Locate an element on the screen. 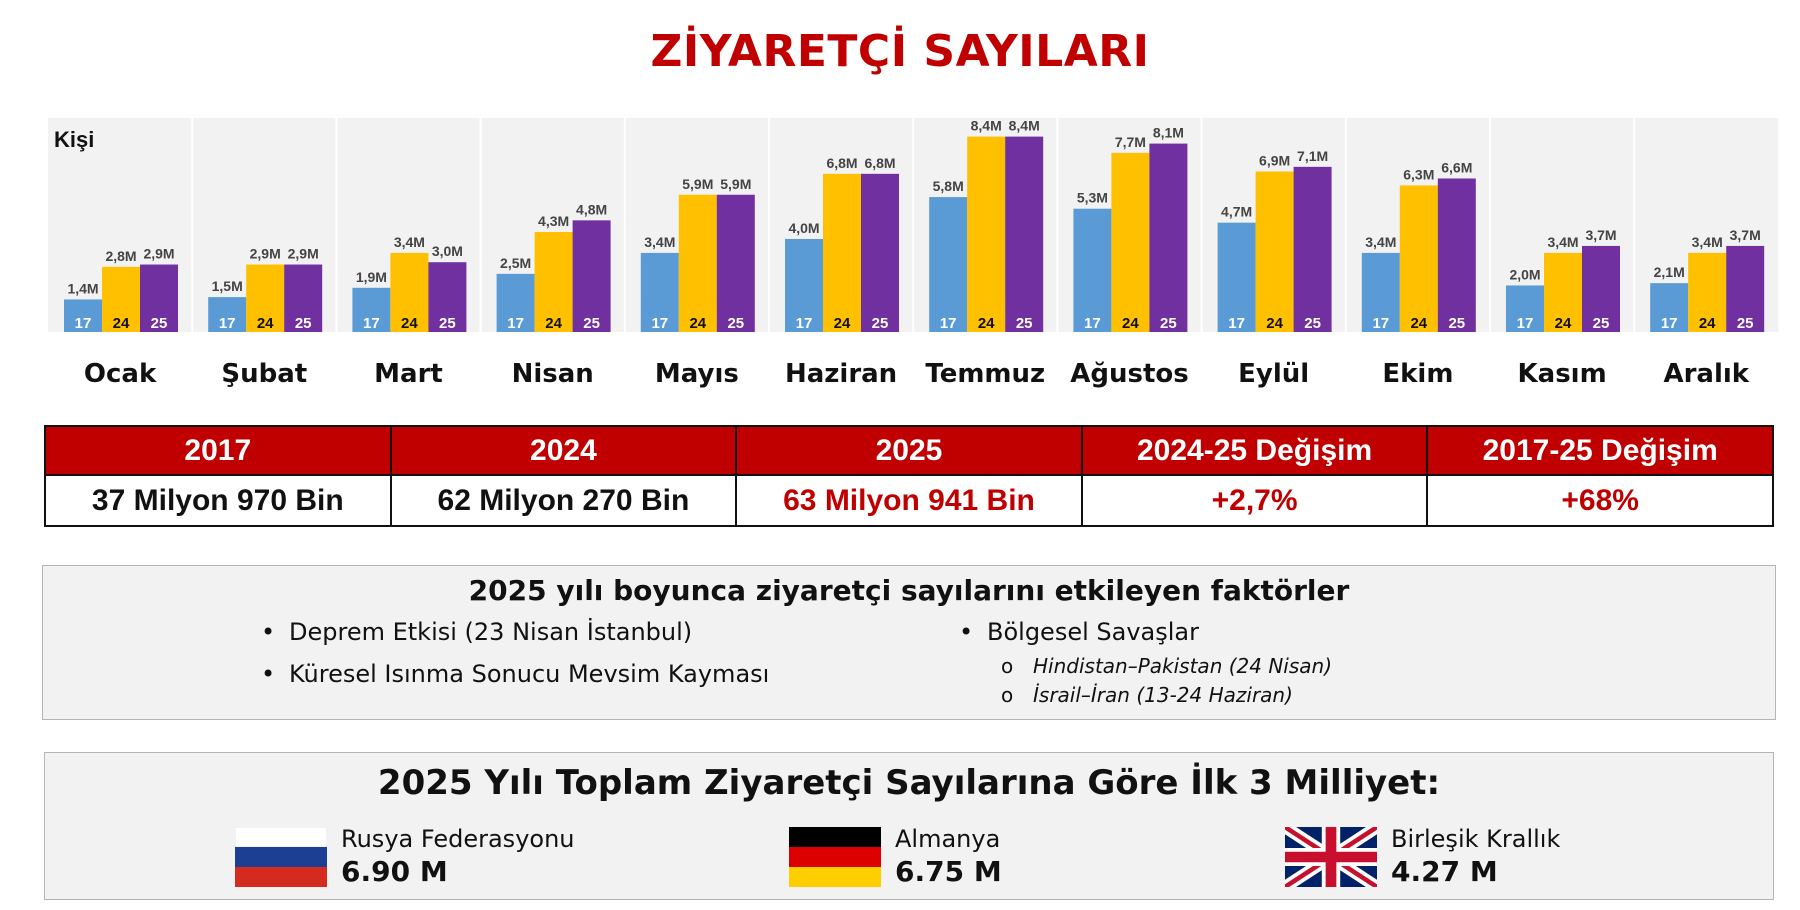 Image resolution: width=1800 pixels, height=910 pixels. category-label: Ocak is located at coordinates (120, 374).